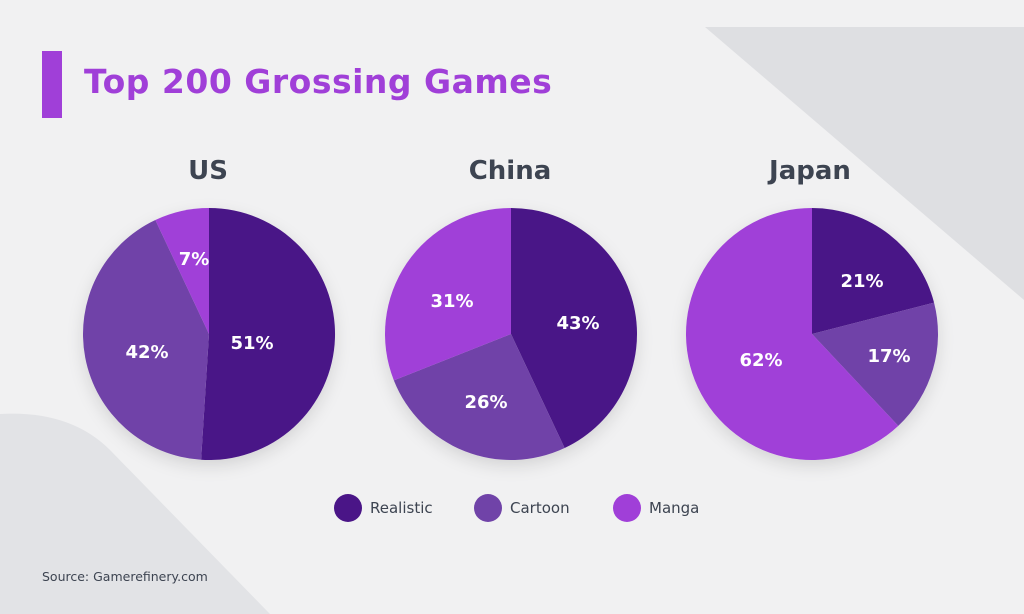 This screenshot has width=1024, height=614. I want to click on pie-label-japan-realistic: 21%, so click(861, 281).